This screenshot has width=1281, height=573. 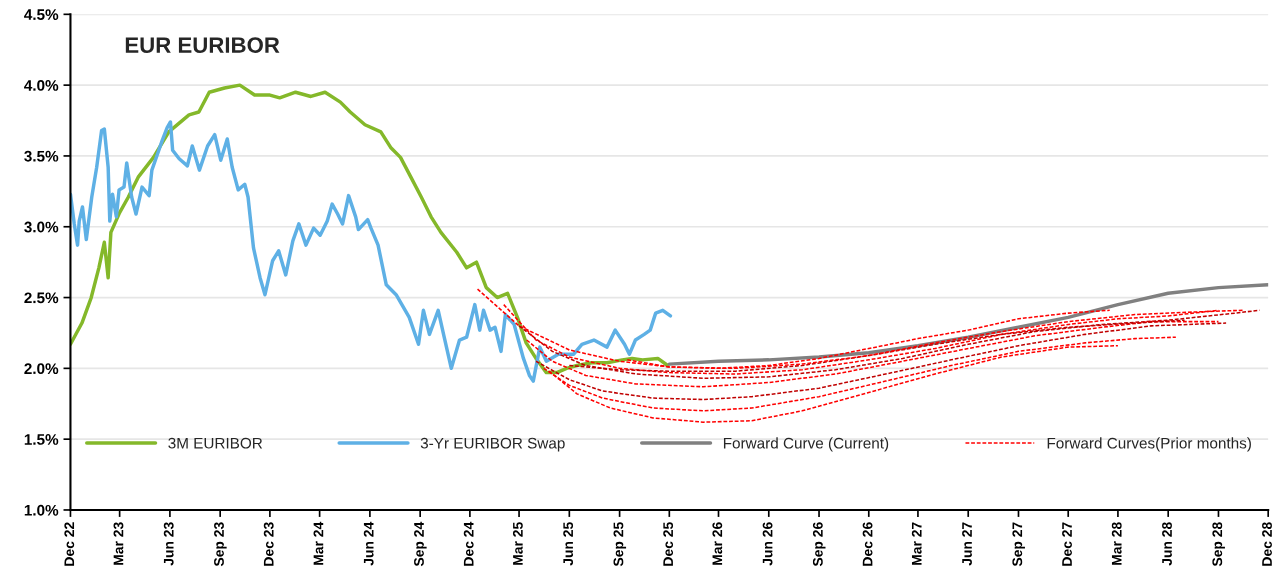 What do you see at coordinates (1067, 544) in the screenshot?
I see `x-tick-label: Dec 27` at bounding box center [1067, 544].